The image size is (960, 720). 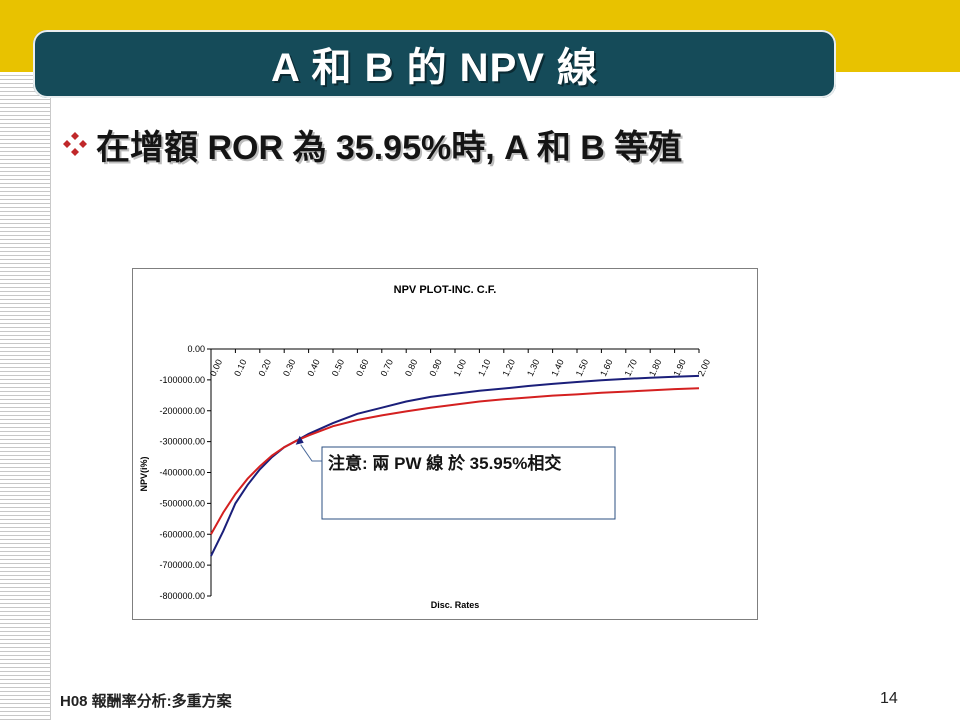 I want to click on bullet-text: 在增額 ROR 為 35.95%時, A 和 B 等殖, so click(x=389, y=147).